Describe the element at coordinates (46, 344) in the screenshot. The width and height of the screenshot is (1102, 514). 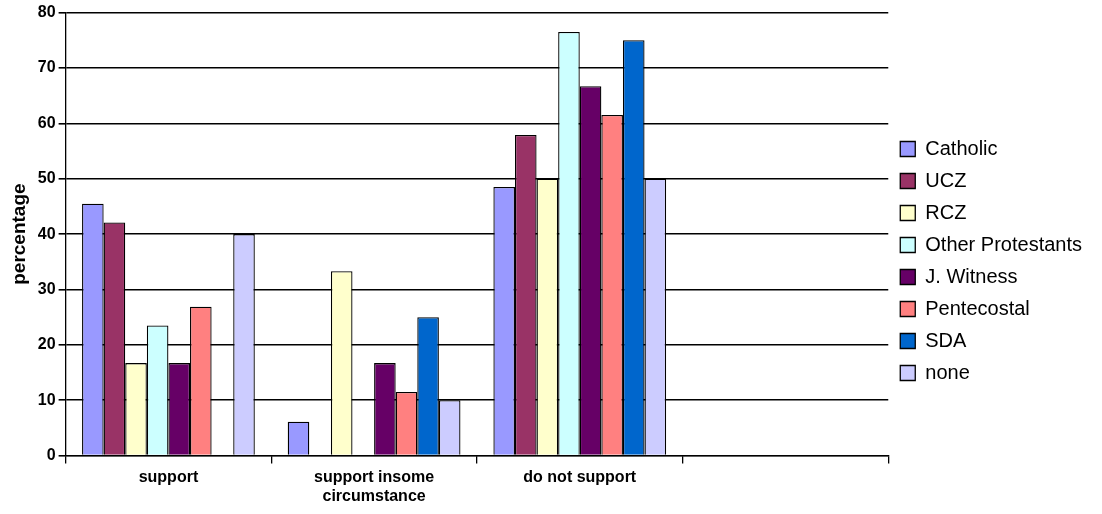
I see `y-tick-label: 20` at that location.